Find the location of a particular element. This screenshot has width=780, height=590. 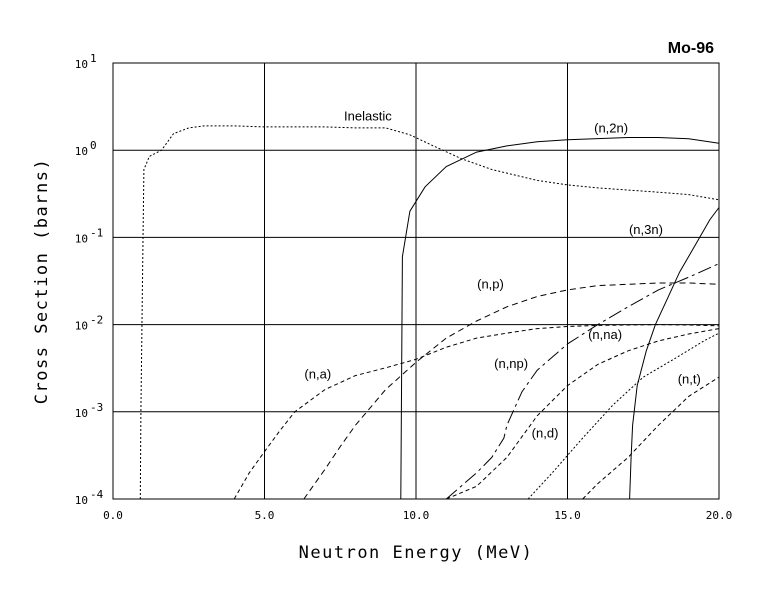

curve-label: (n,p) is located at coordinates (490, 283).